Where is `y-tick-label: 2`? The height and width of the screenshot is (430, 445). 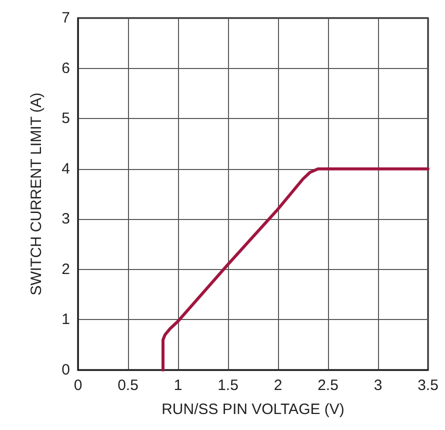 y-tick-label: 2 is located at coordinates (66, 269).